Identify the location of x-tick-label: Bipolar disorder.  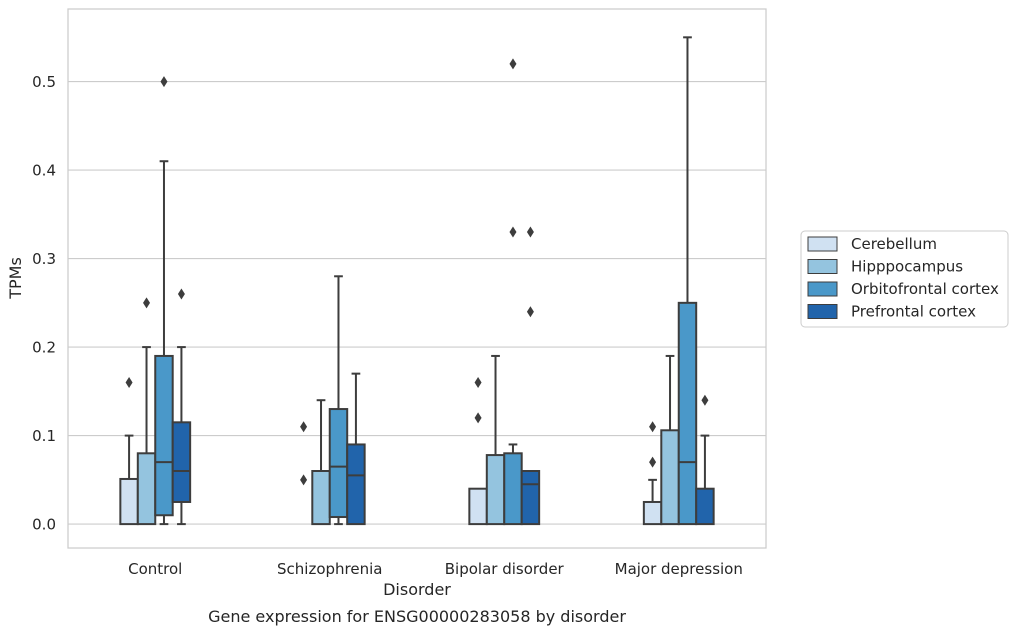
(505, 569).